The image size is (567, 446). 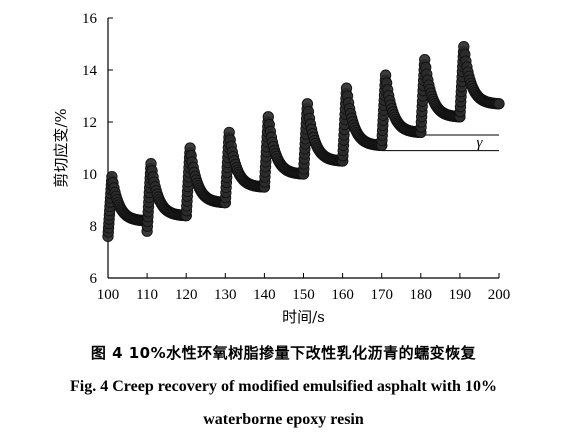 I want to click on x-tick-label: 100, so click(x=108, y=295).